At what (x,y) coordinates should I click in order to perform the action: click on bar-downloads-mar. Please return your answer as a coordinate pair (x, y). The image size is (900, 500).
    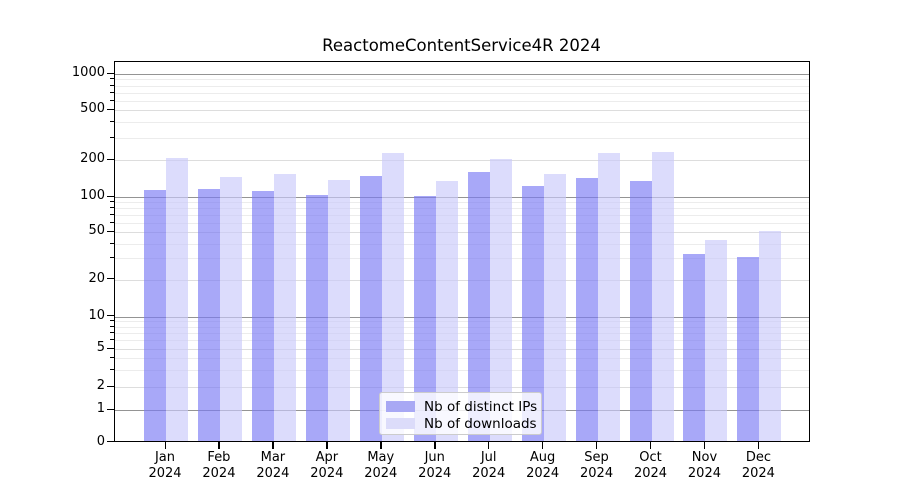
    Looking at the image, I should click on (284, 307).